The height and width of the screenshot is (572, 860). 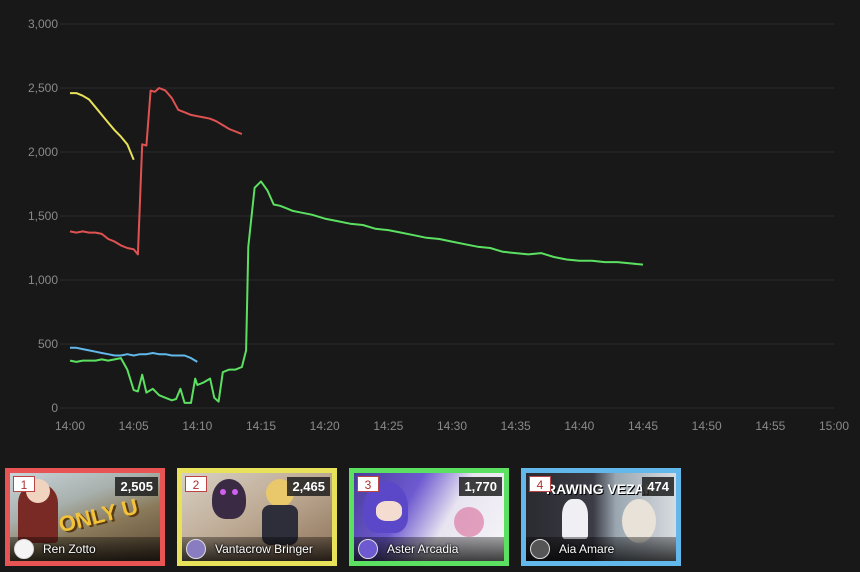 I want to click on stream-card-3: 3 1,770 Aster Arcadia, so click(x=429, y=517).